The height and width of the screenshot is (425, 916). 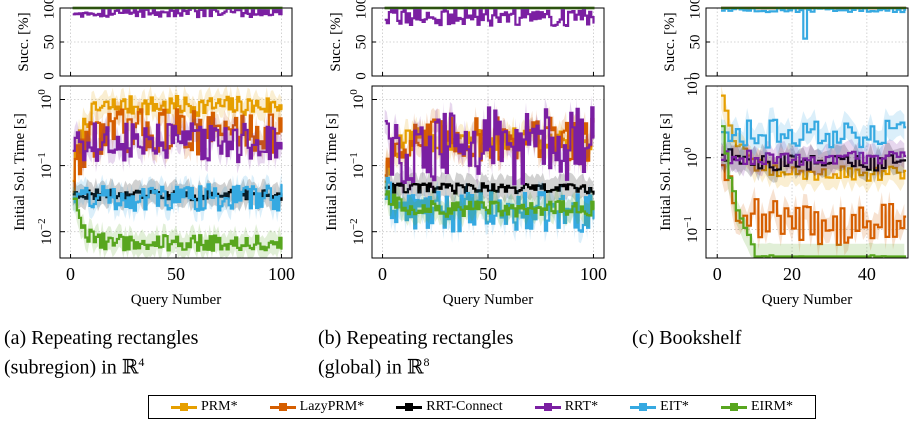 What do you see at coordinates (692, 86) in the screenshot?
I see `y-tick-label-bottom: 101` at bounding box center [692, 86].